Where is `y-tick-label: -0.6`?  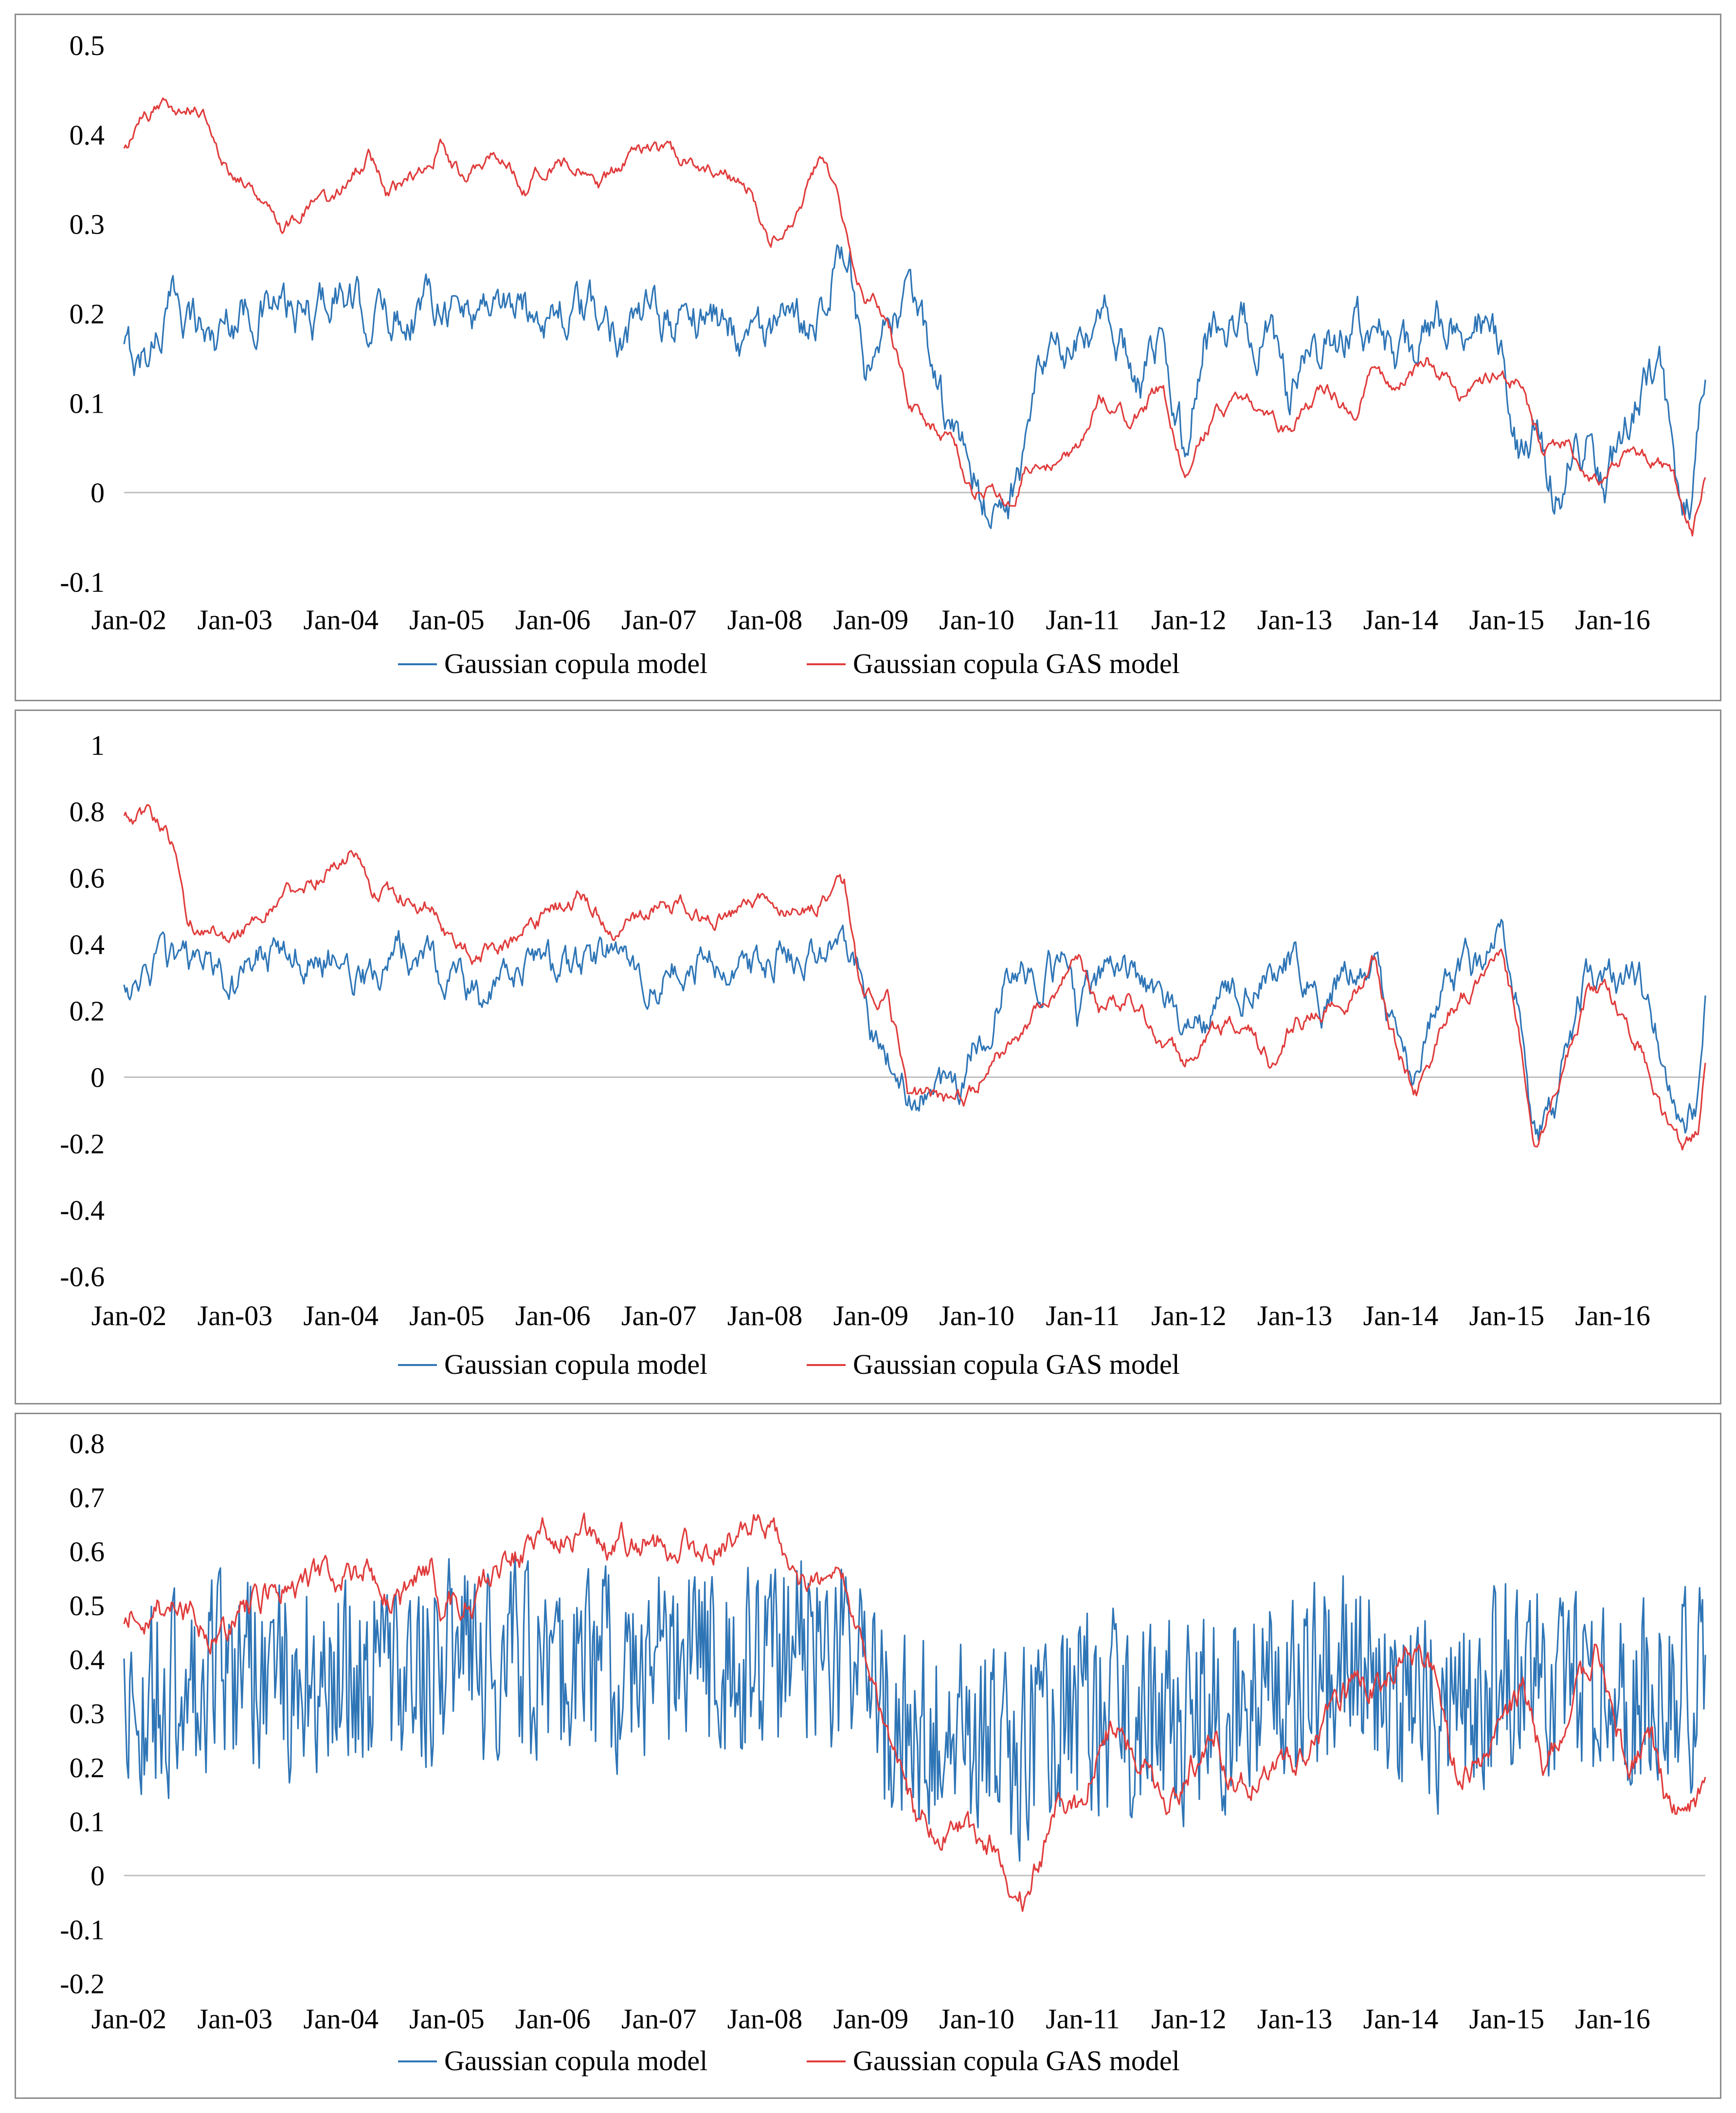 y-tick-label: -0.6 is located at coordinates (83, 1277).